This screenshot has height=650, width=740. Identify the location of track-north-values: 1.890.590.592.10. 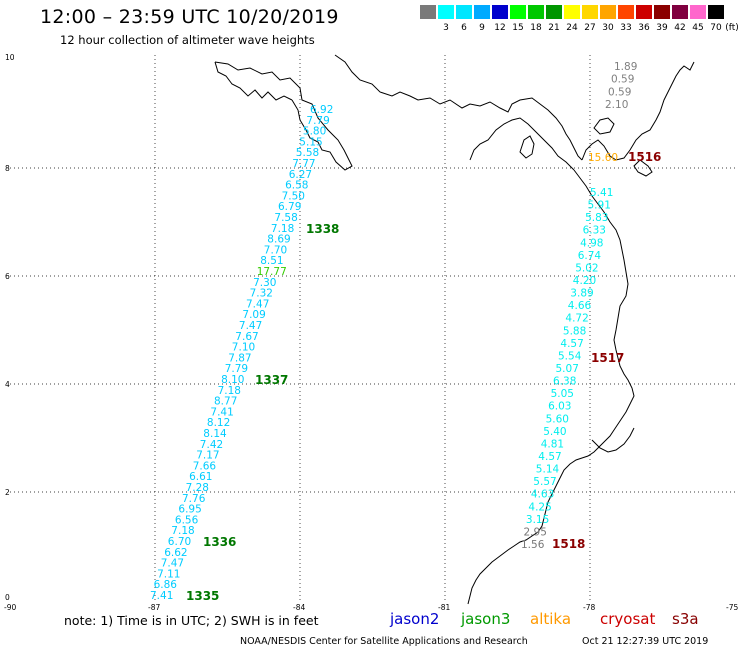
(621, 86).